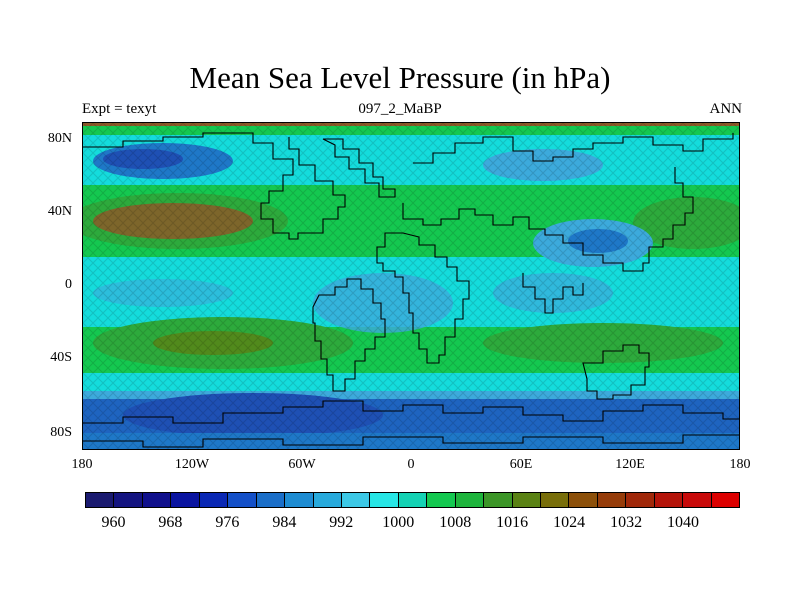 The image size is (800, 600). I want to click on colorbar-label: 976, so click(227, 522).